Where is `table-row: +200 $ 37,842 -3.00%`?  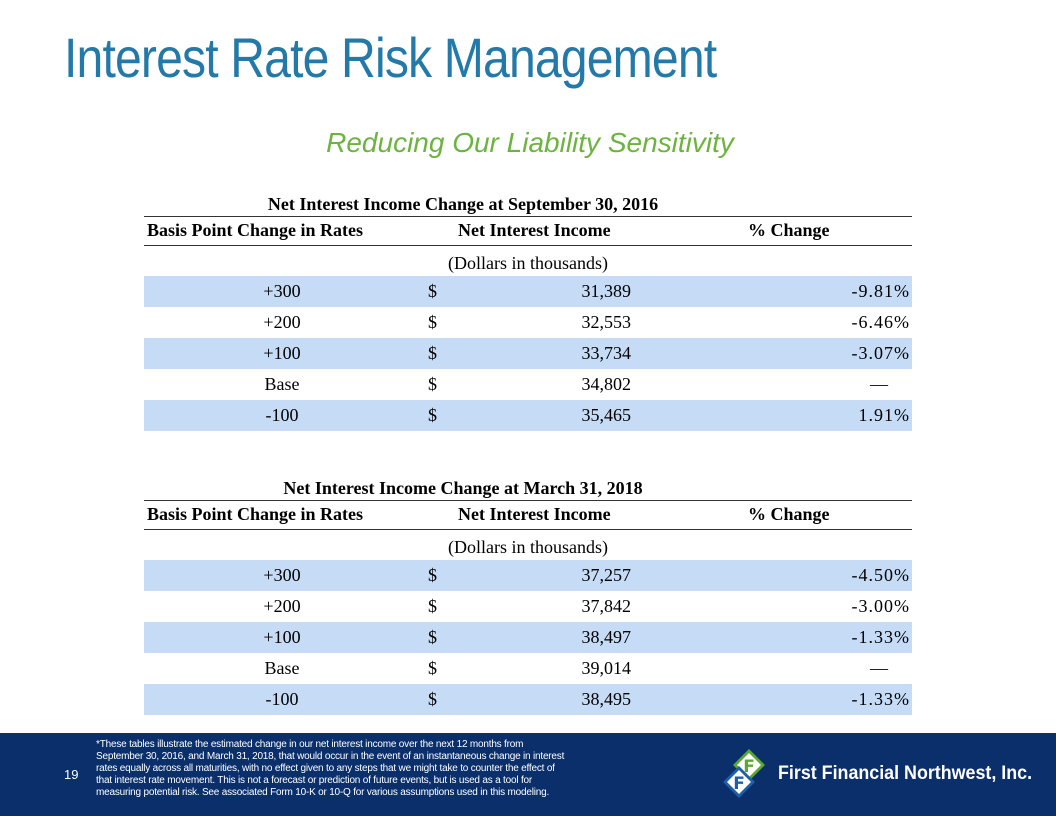
table-row: +200 $ 37,842 -3.00% is located at coordinates (528, 606).